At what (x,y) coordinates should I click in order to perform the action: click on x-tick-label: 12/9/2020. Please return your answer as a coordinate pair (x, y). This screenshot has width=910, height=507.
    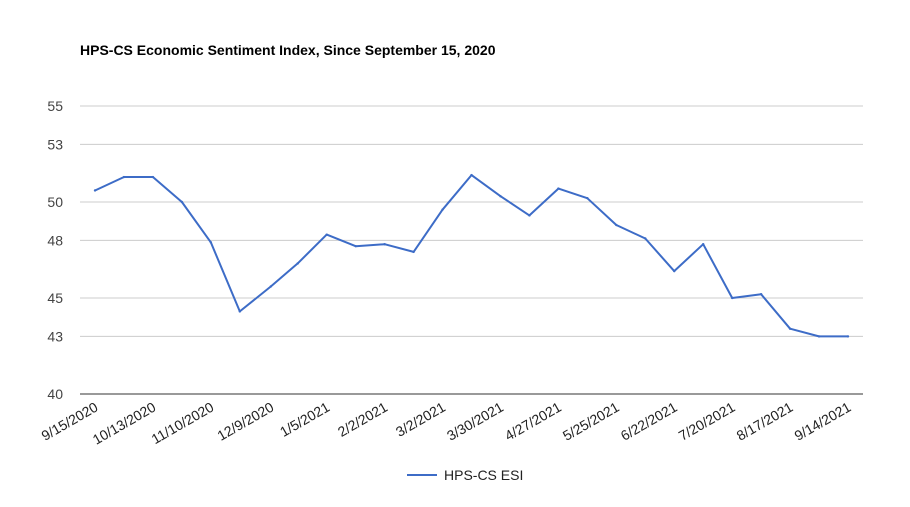
    Looking at the image, I should click on (245, 421).